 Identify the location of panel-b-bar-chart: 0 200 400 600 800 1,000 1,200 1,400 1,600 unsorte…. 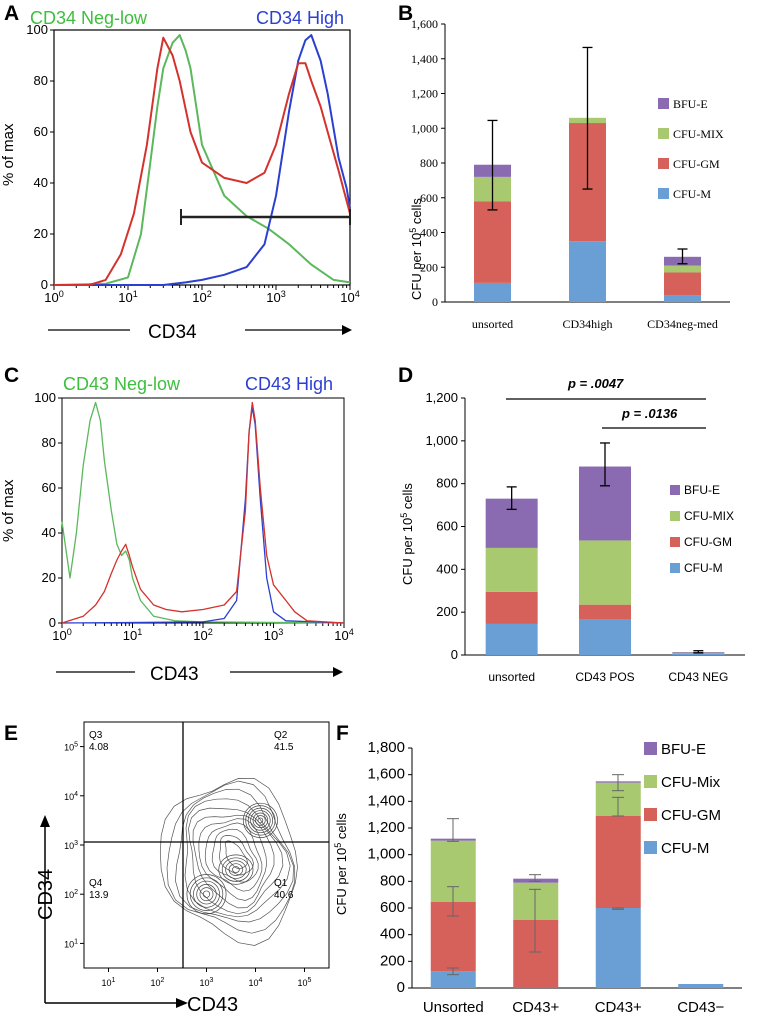
(570, 174).